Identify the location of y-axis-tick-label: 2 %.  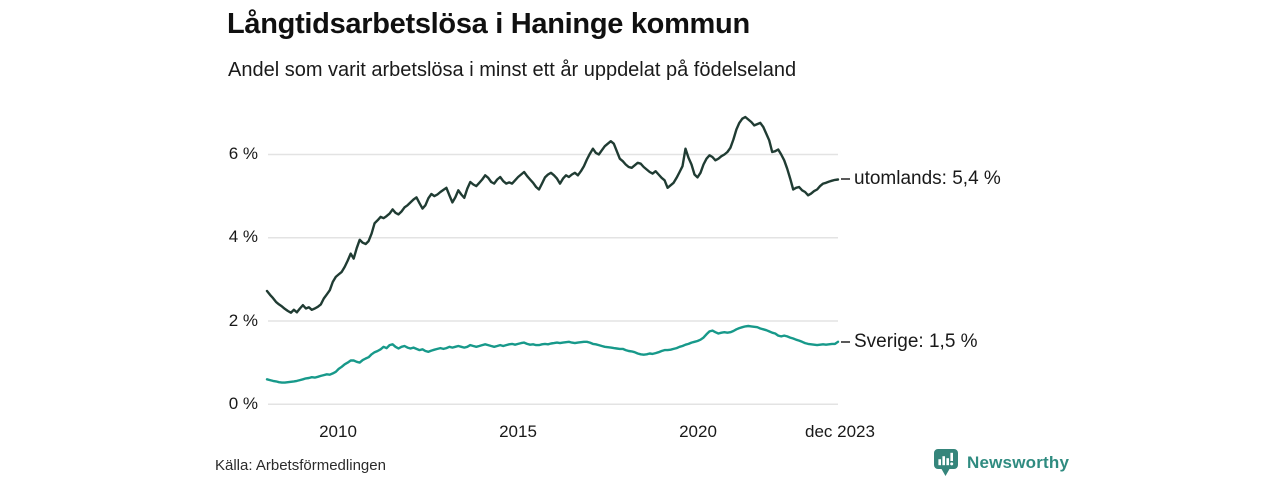
(243, 320).